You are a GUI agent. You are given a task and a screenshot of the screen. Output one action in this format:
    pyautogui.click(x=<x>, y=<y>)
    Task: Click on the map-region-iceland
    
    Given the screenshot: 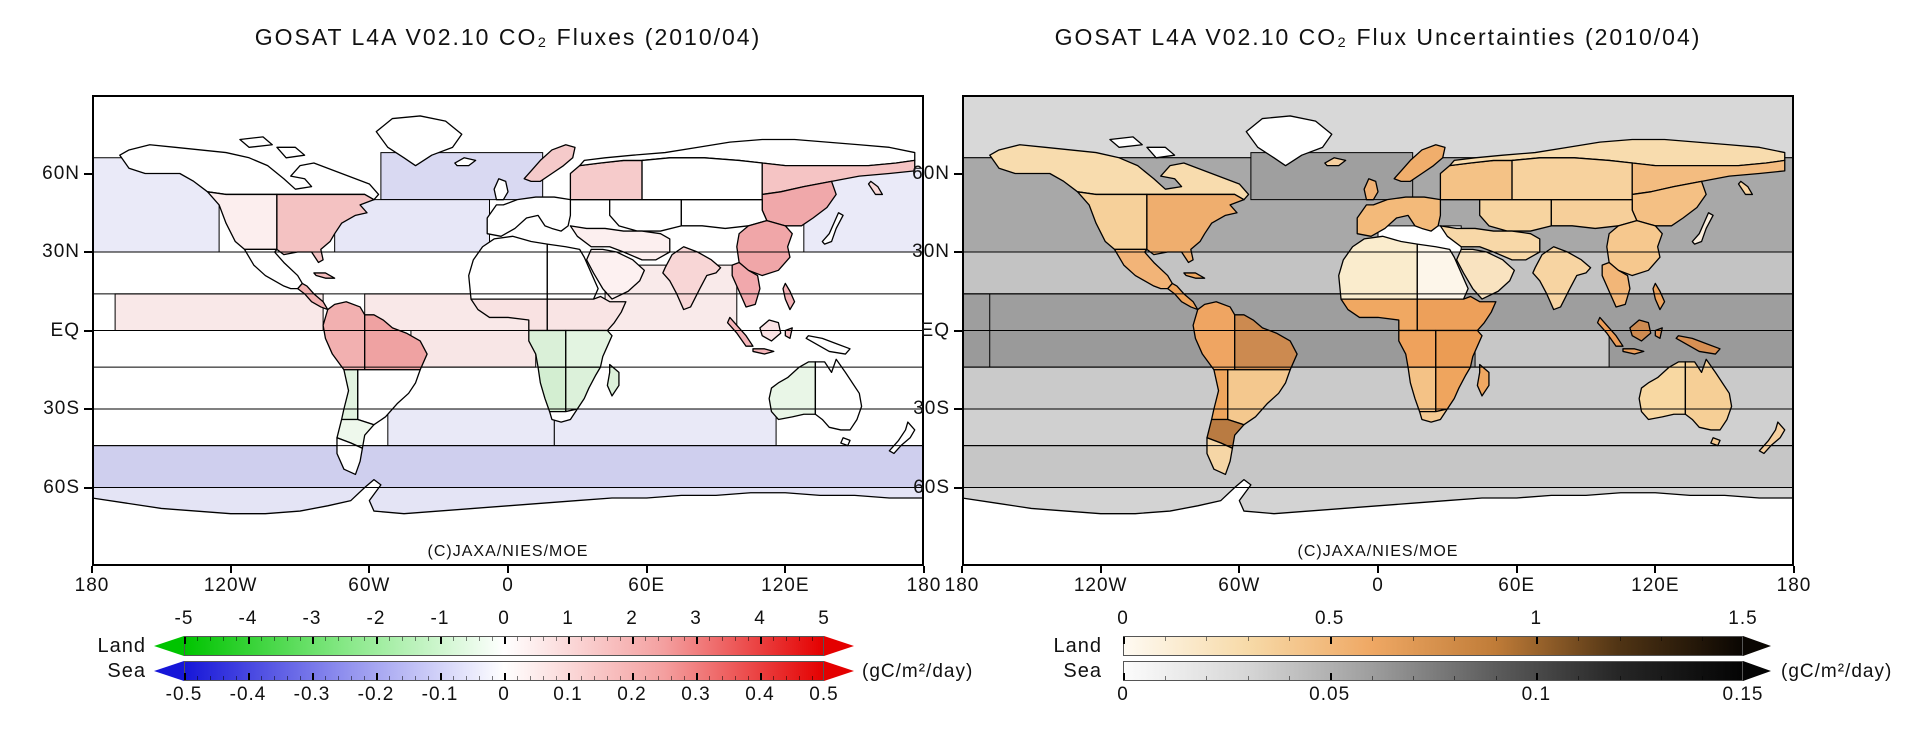 What is the action you would take?
    pyautogui.click(x=1335, y=162)
    